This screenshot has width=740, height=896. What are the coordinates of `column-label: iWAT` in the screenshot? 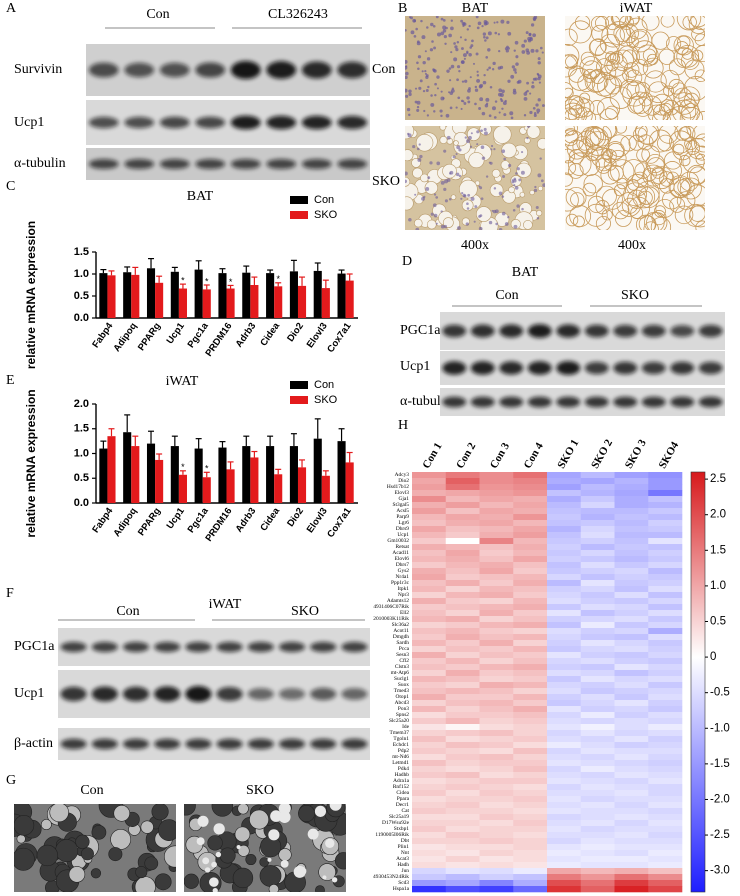 It's located at (636, 8).